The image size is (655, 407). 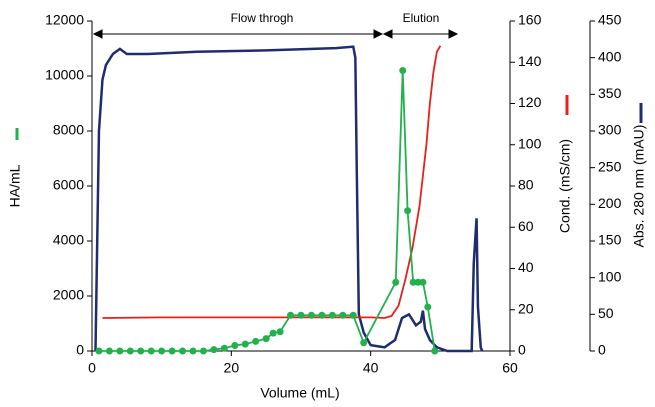 I want to click on y2-tick-label: 40, so click(x=526, y=267).